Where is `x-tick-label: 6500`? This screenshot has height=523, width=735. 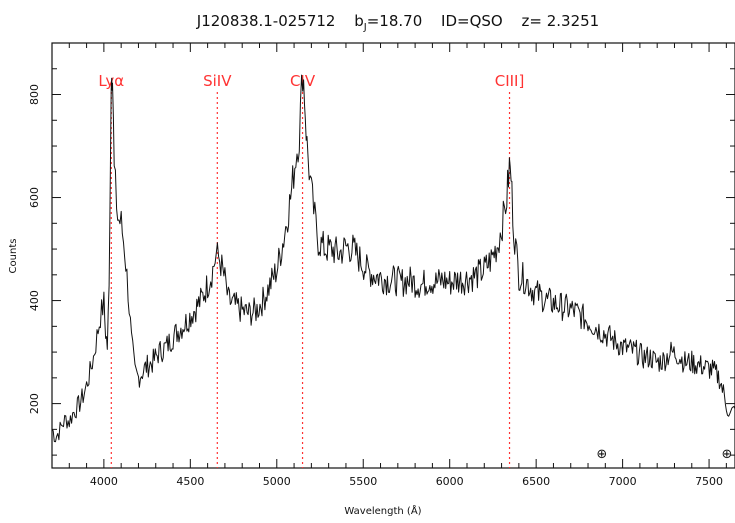 x-tick-label: 6500 is located at coordinates (536, 481).